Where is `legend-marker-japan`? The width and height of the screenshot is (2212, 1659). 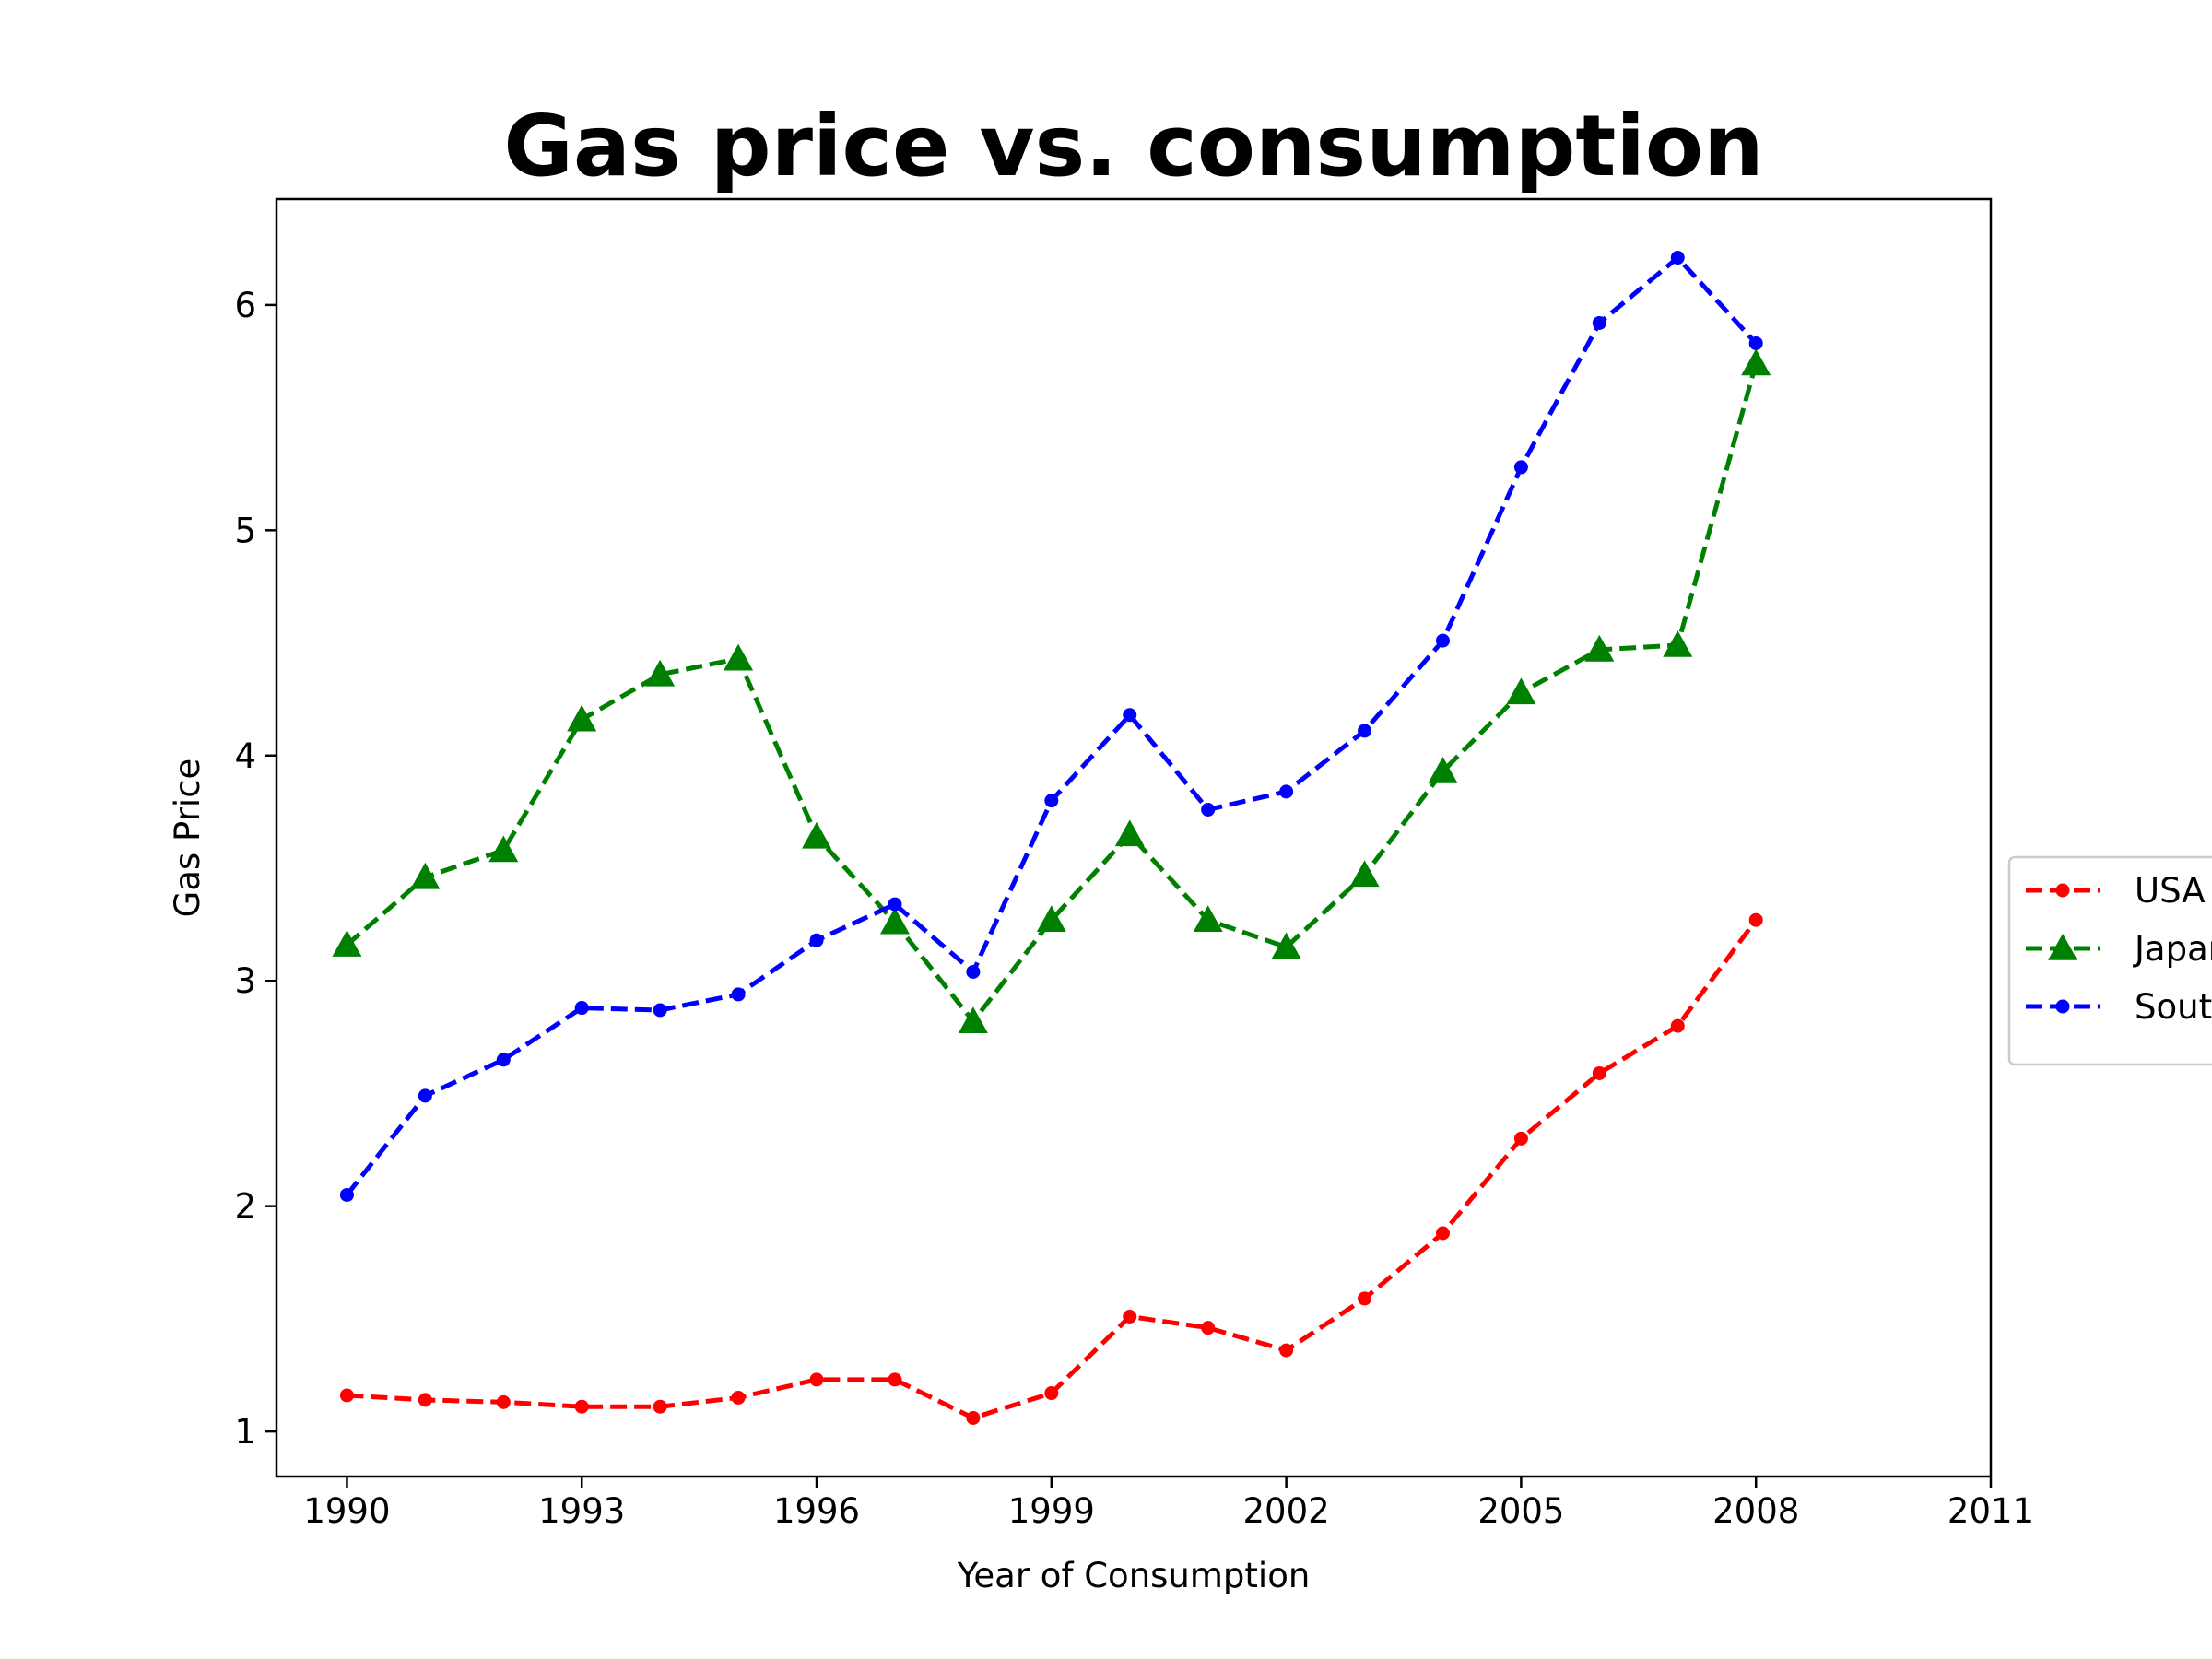 legend-marker-japan is located at coordinates (2062, 947).